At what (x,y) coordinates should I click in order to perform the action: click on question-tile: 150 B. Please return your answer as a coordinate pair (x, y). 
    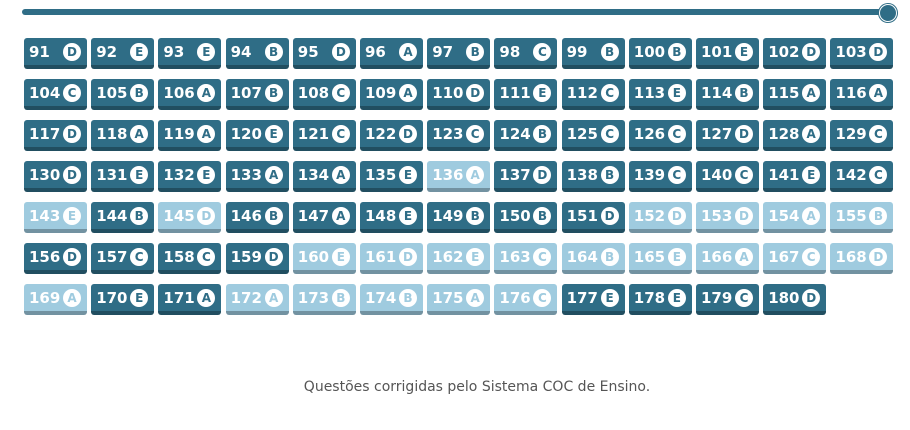
    Looking at the image, I should click on (526, 217).